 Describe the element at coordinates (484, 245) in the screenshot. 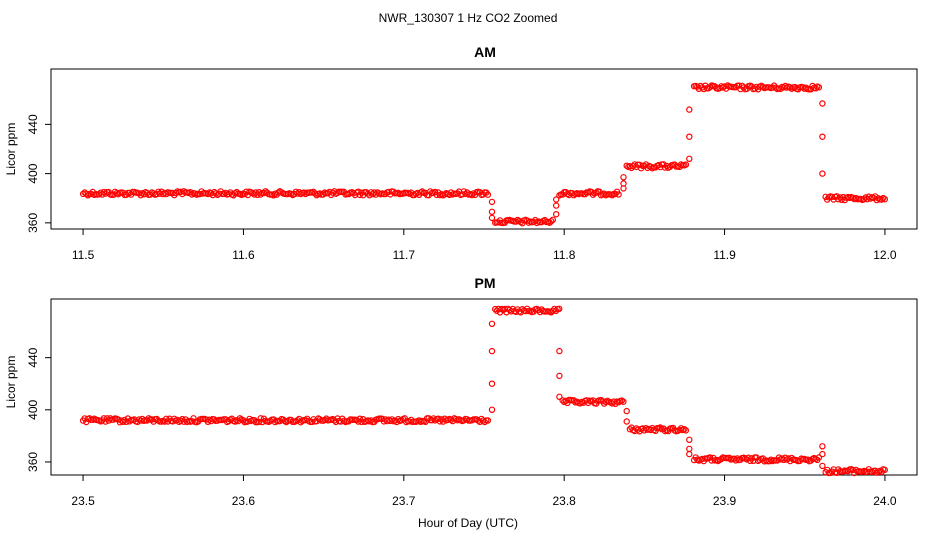

I see `am-x-axis: 11.5 11.6 11.7 11.8 11.9 12.0` at that location.